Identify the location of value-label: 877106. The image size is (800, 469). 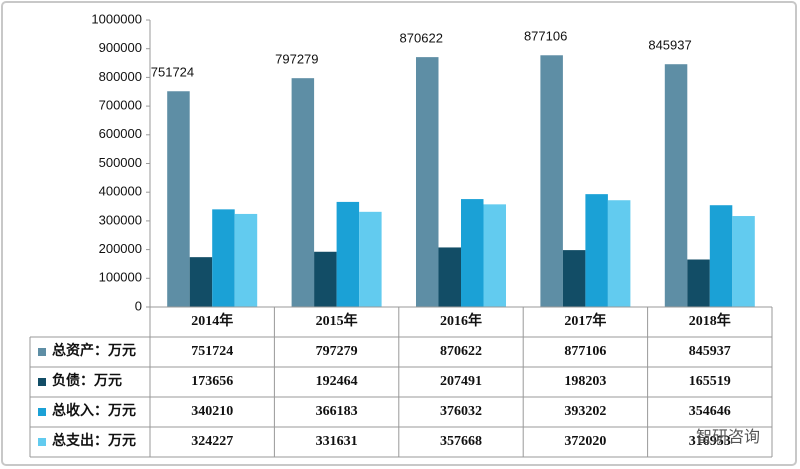
(545, 36).